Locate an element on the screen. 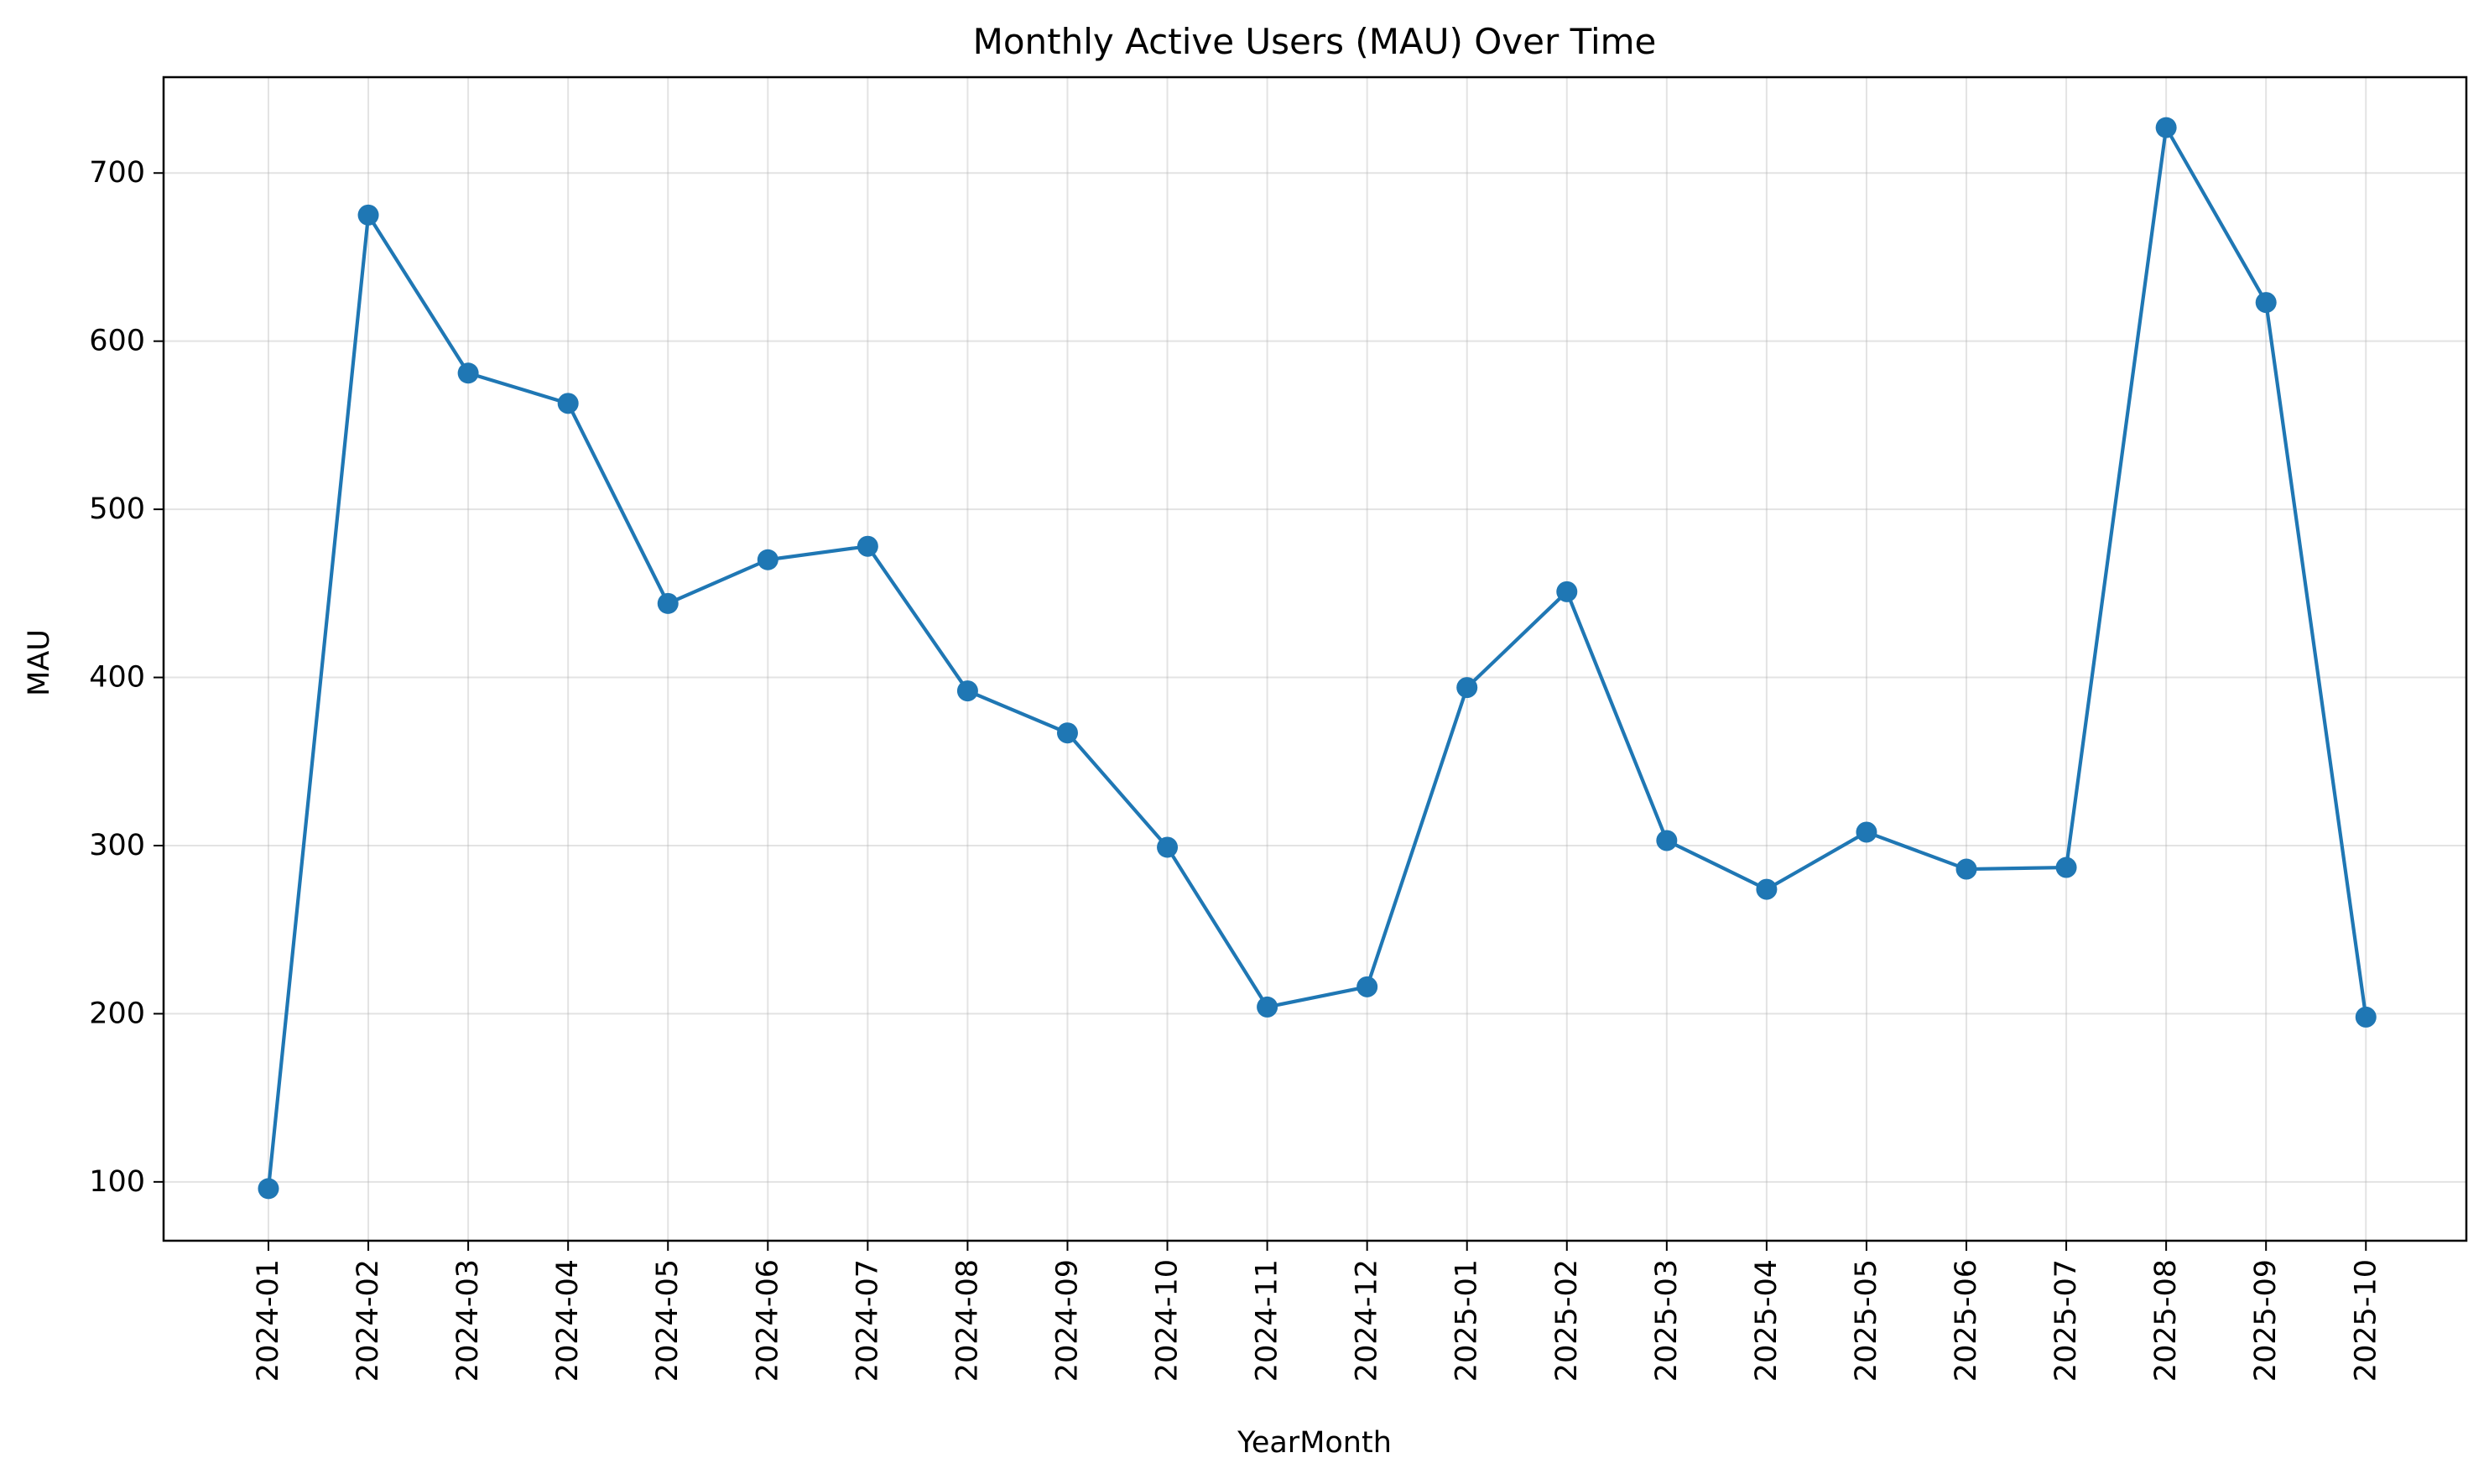 The height and width of the screenshot is (1484, 2489). x-tick-label: 2024-05 is located at coordinates (668, 1320).